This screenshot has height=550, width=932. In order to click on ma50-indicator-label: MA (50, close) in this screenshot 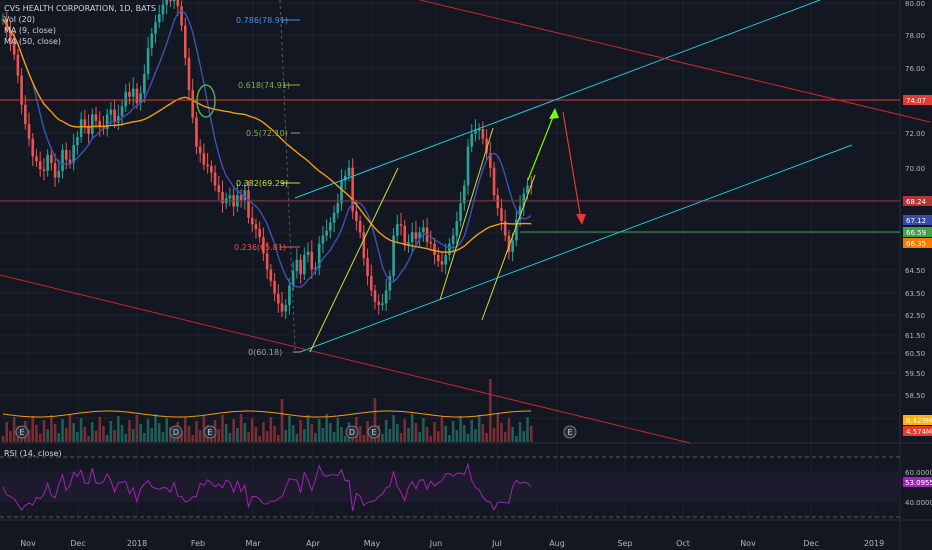, I will do `click(33, 41)`.